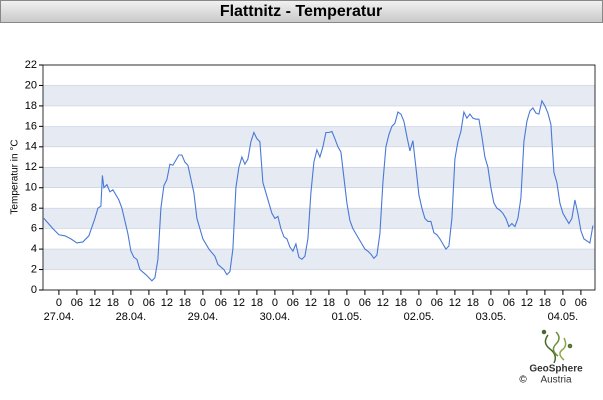 This screenshot has height=400, width=603. Describe the element at coordinates (34, 208) in the screenshot. I see `y-tick-label: 8` at that location.